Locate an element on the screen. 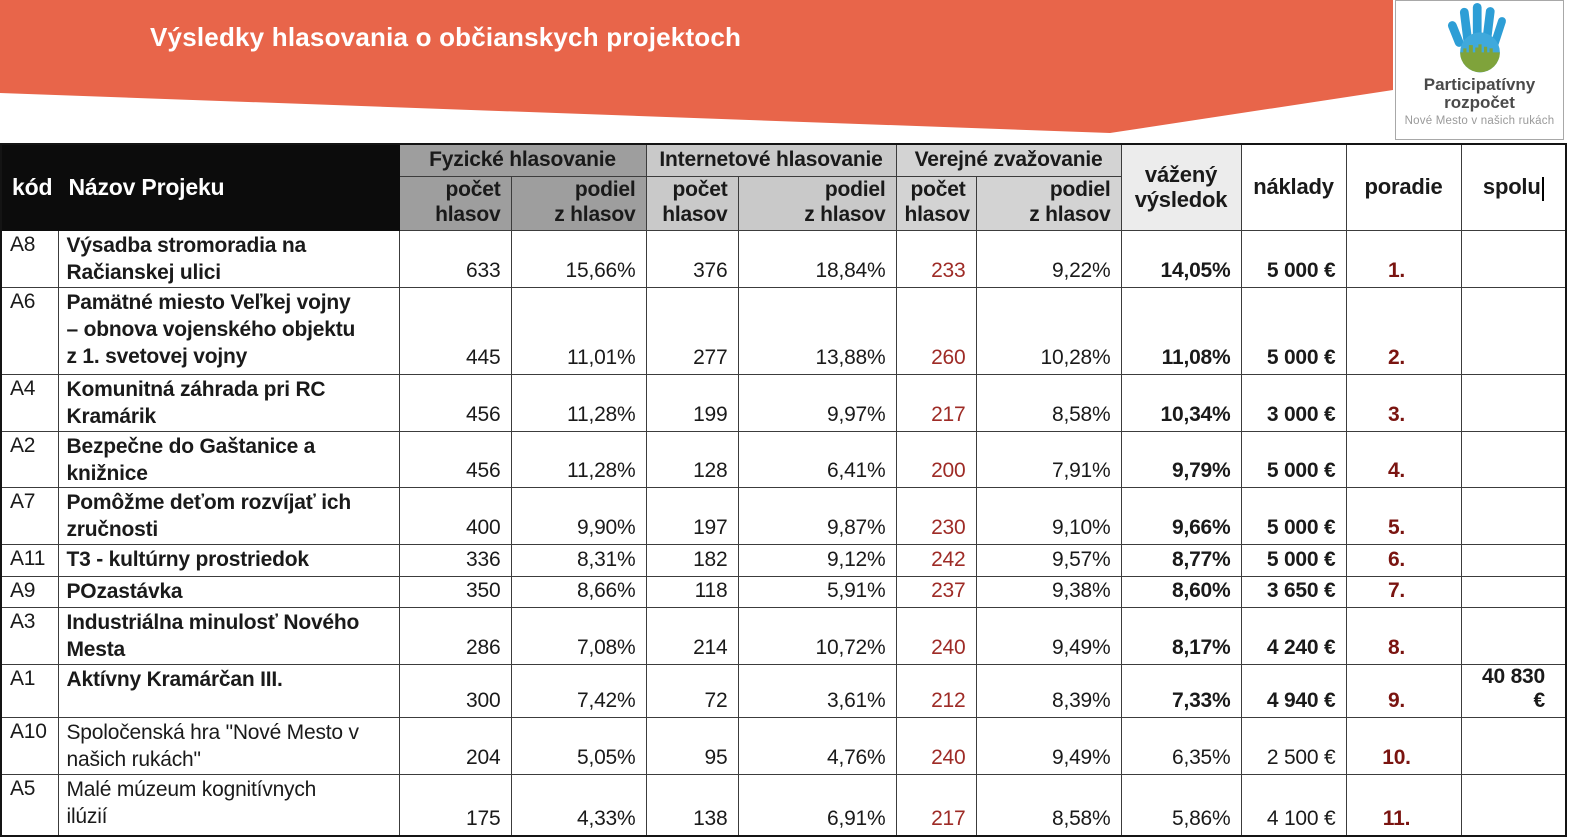 The image size is (1590, 837). physical-votes-cell: 445 is located at coordinates (455, 330).